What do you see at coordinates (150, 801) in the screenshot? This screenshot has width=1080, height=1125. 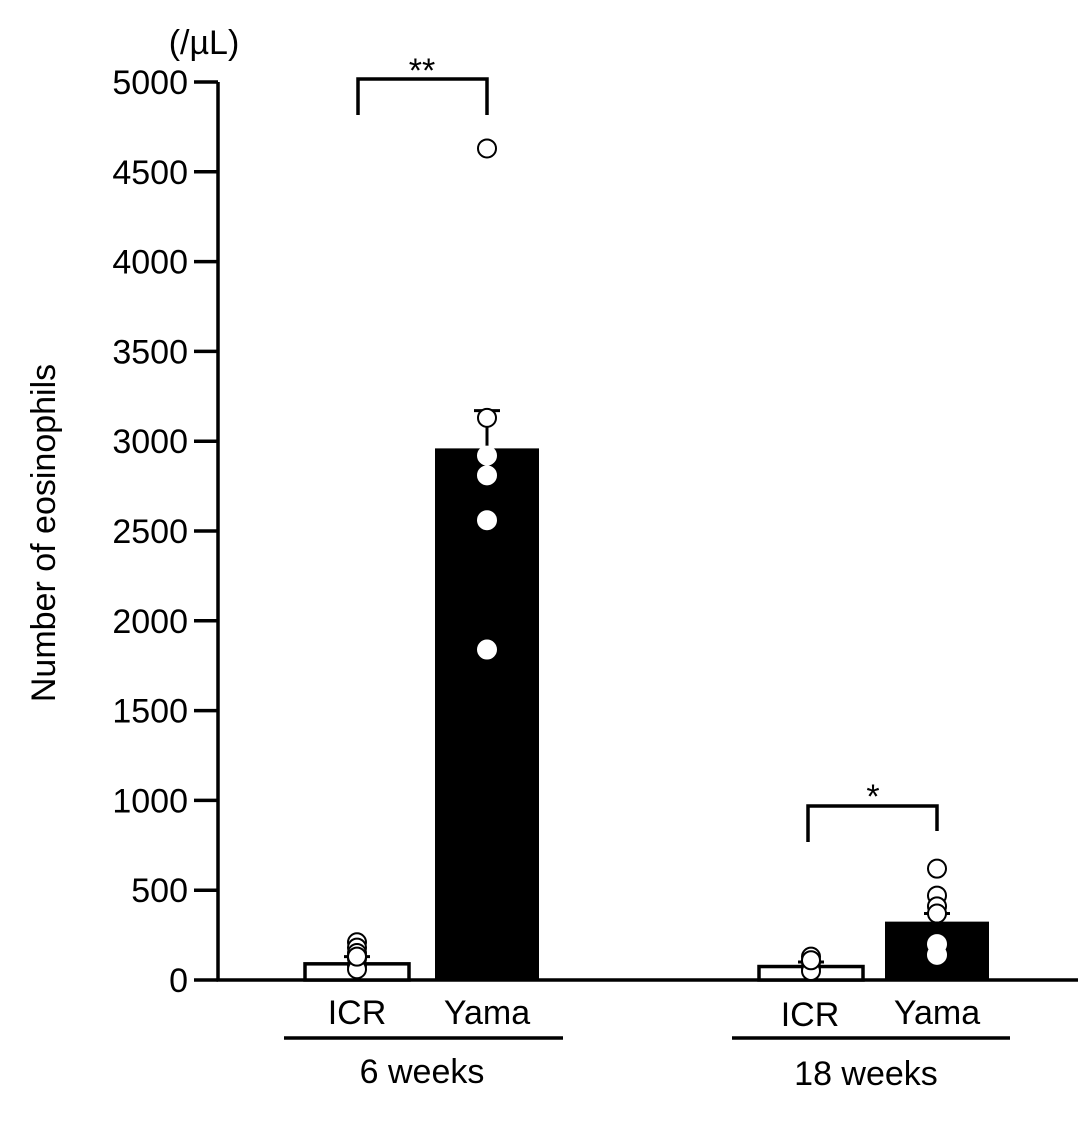 I see `y-tick-label-1000: 1000` at bounding box center [150, 801].